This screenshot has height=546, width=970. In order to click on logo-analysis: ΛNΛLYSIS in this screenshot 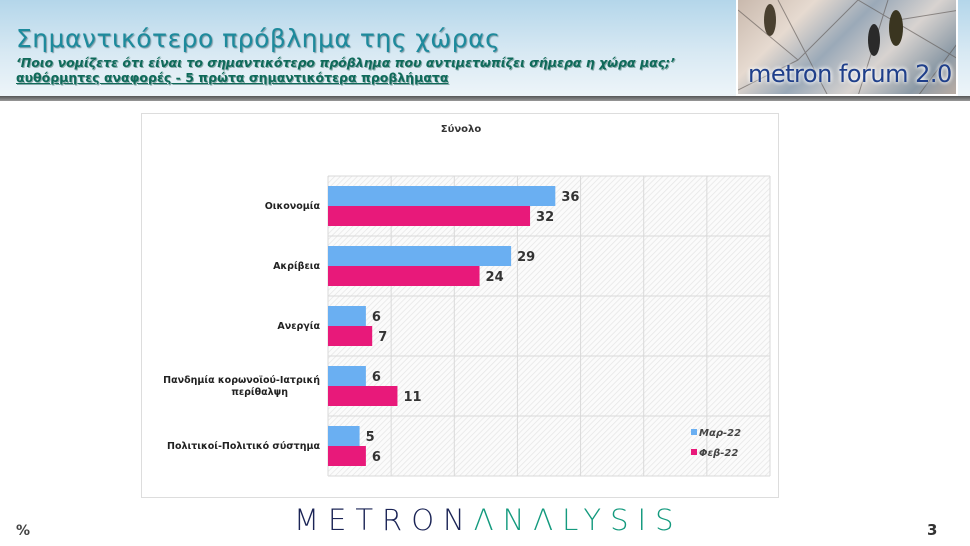, I will do `click(578, 520)`.